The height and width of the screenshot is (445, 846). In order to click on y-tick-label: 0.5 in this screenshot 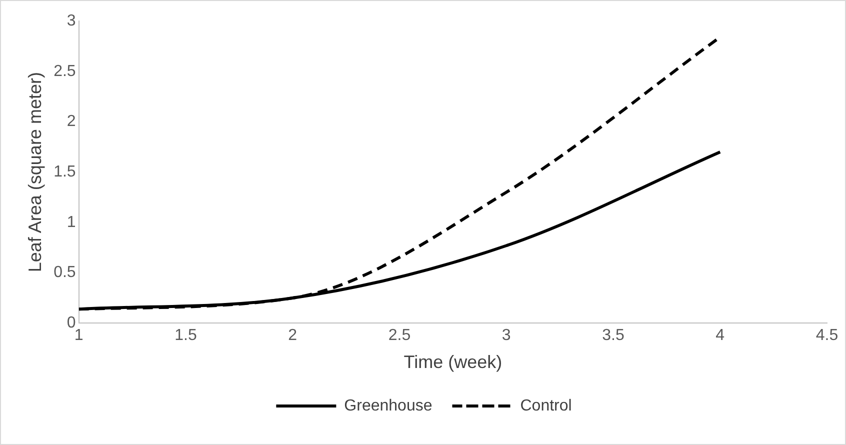, I will do `click(65, 273)`.